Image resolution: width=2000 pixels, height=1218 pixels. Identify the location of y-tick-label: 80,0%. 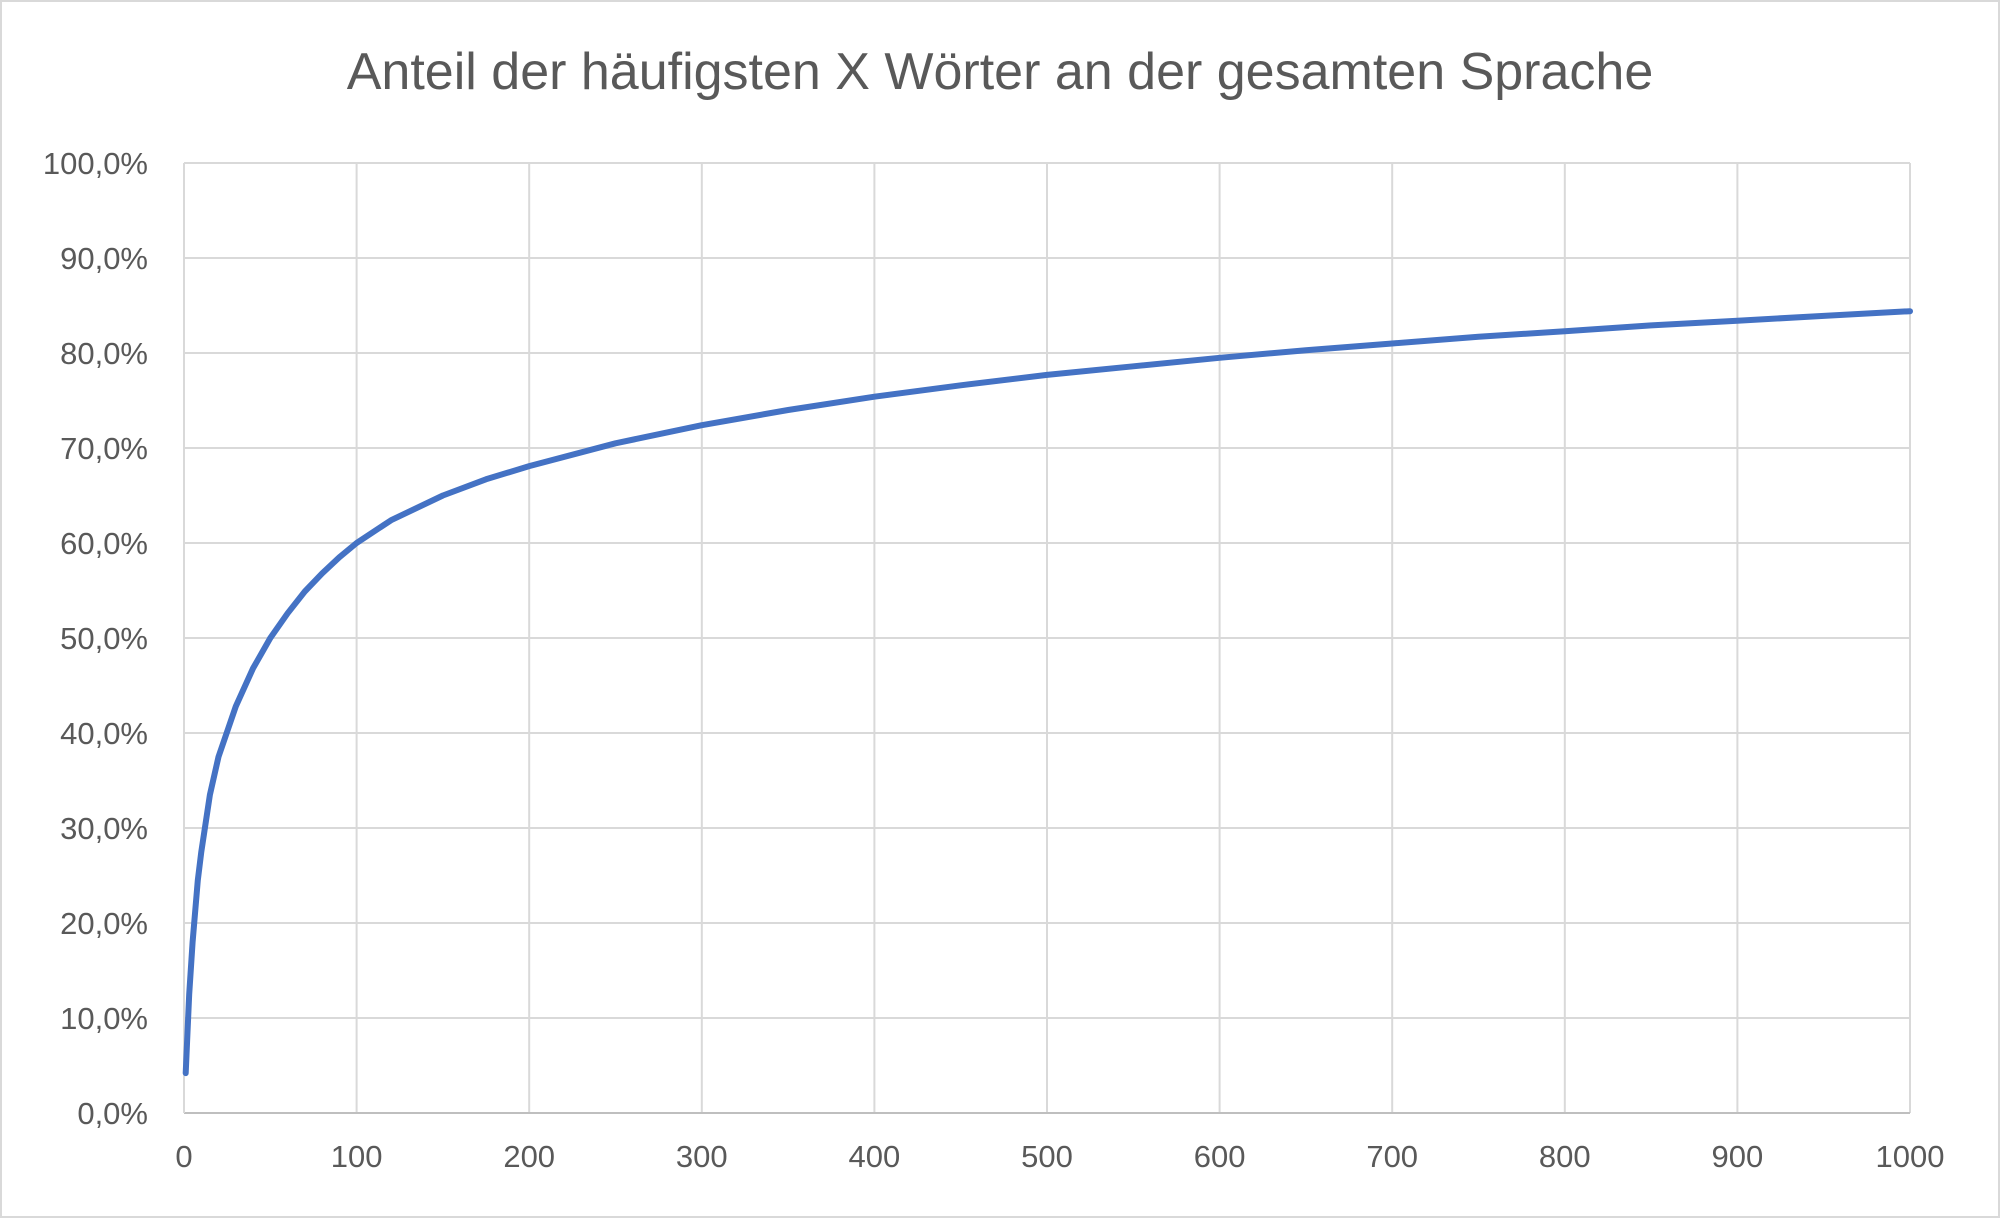
(104, 353).